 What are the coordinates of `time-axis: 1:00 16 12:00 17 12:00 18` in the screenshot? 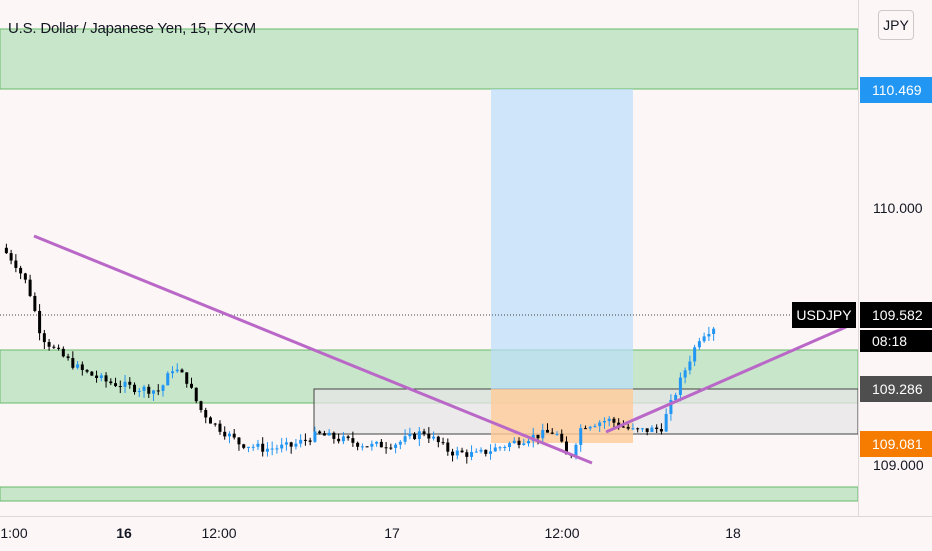 It's located at (466, 533).